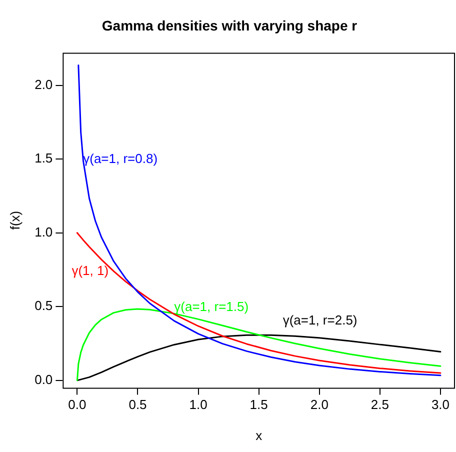 The image size is (456, 452). What do you see at coordinates (379, 404) in the screenshot?
I see `x-tick-label: 2.5` at bounding box center [379, 404].